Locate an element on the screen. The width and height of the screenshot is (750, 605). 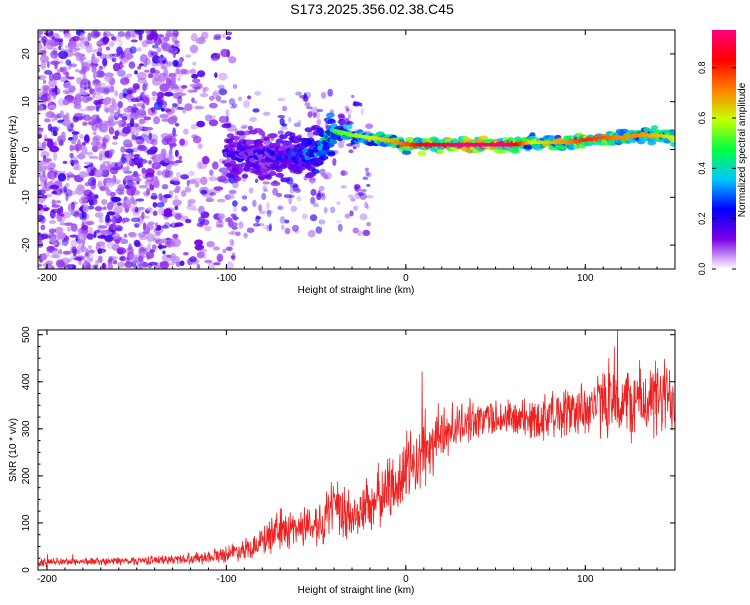
bottom-y-tick-label: 100 is located at coordinates (26, 522).